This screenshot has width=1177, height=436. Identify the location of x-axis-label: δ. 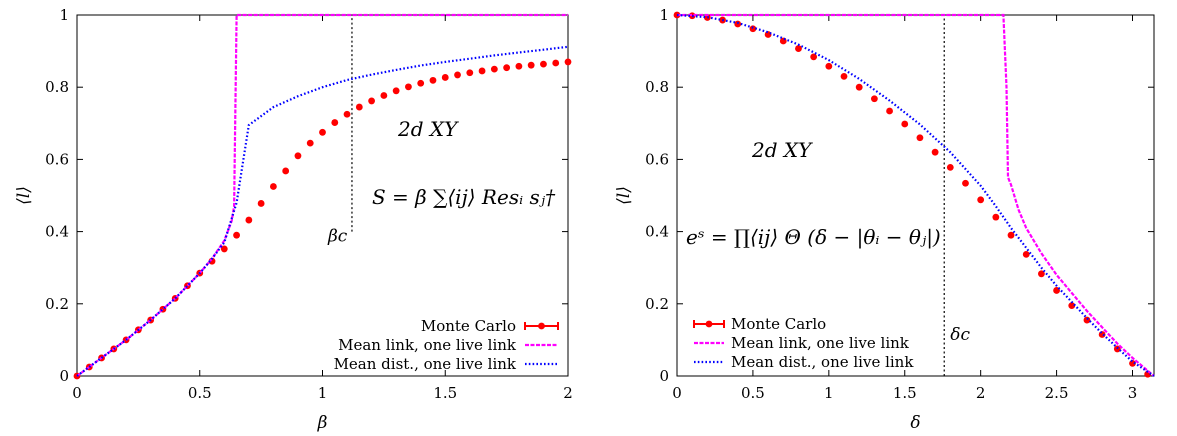
(915, 423).